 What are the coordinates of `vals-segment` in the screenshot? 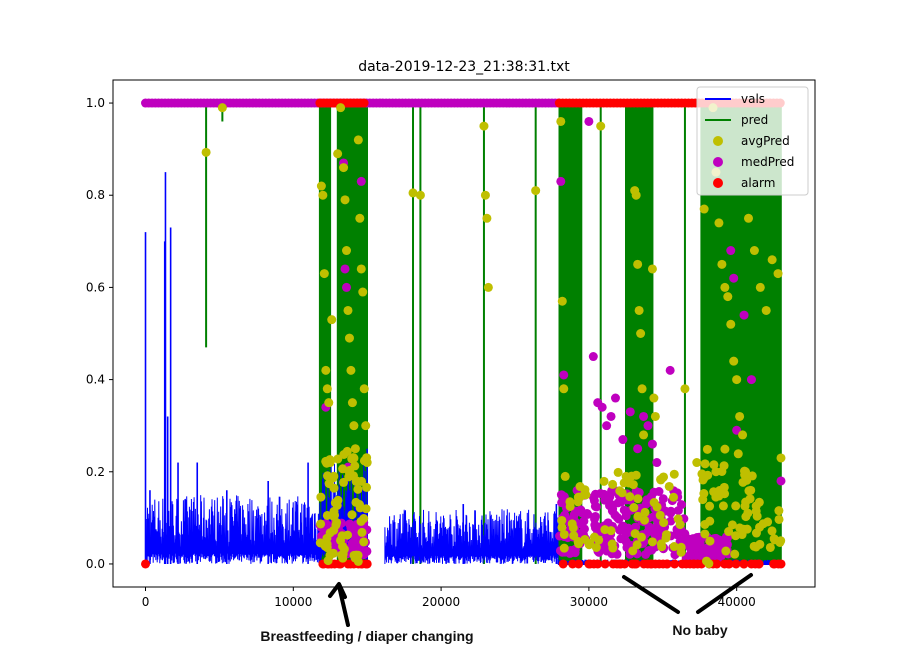 It's located at (233, 530).